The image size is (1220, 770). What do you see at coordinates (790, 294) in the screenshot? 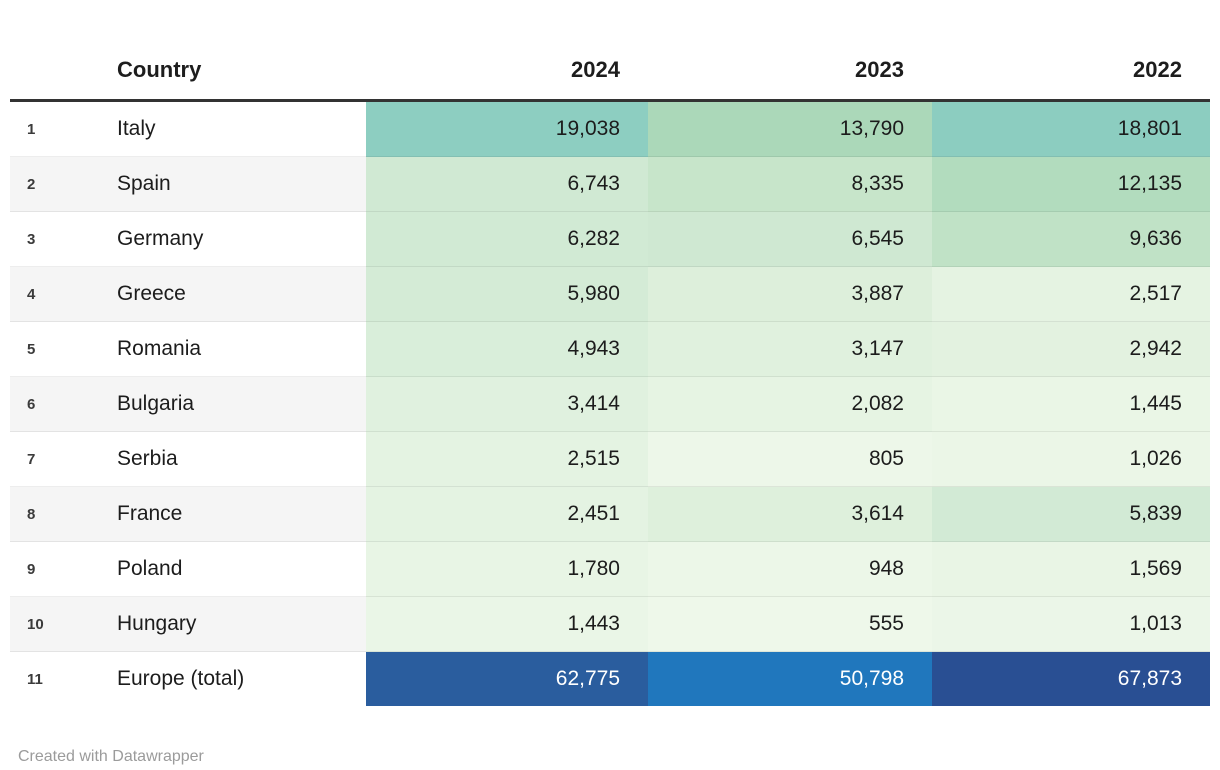
I see `cell-2023: 3,887` at bounding box center [790, 294].